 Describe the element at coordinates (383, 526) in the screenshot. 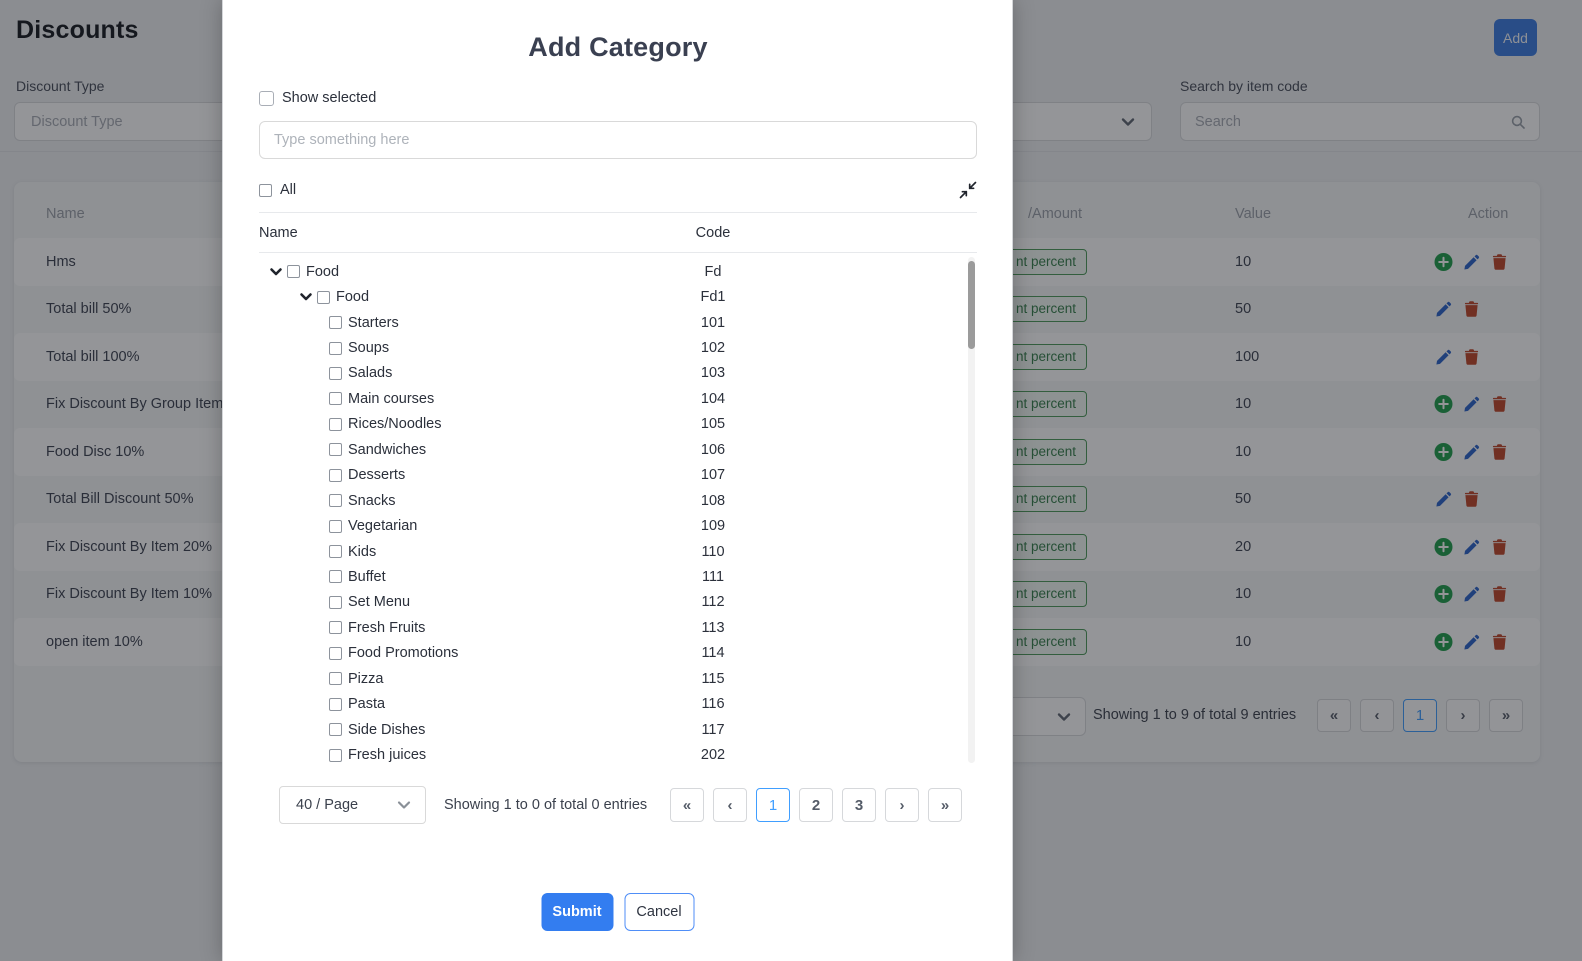

I see `tree-item-label: Vegetarian` at that location.